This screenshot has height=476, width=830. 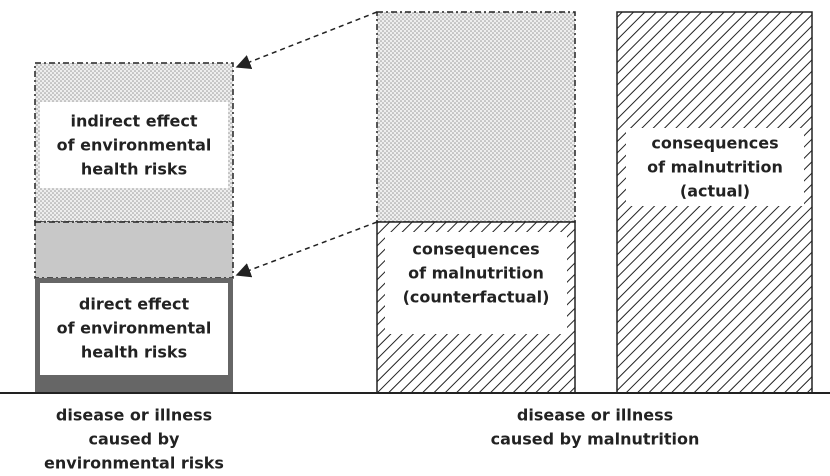 What do you see at coordinates (135, 439) in the screenshot?
I see `label-line: caused by` at bounding box center [135, 439].